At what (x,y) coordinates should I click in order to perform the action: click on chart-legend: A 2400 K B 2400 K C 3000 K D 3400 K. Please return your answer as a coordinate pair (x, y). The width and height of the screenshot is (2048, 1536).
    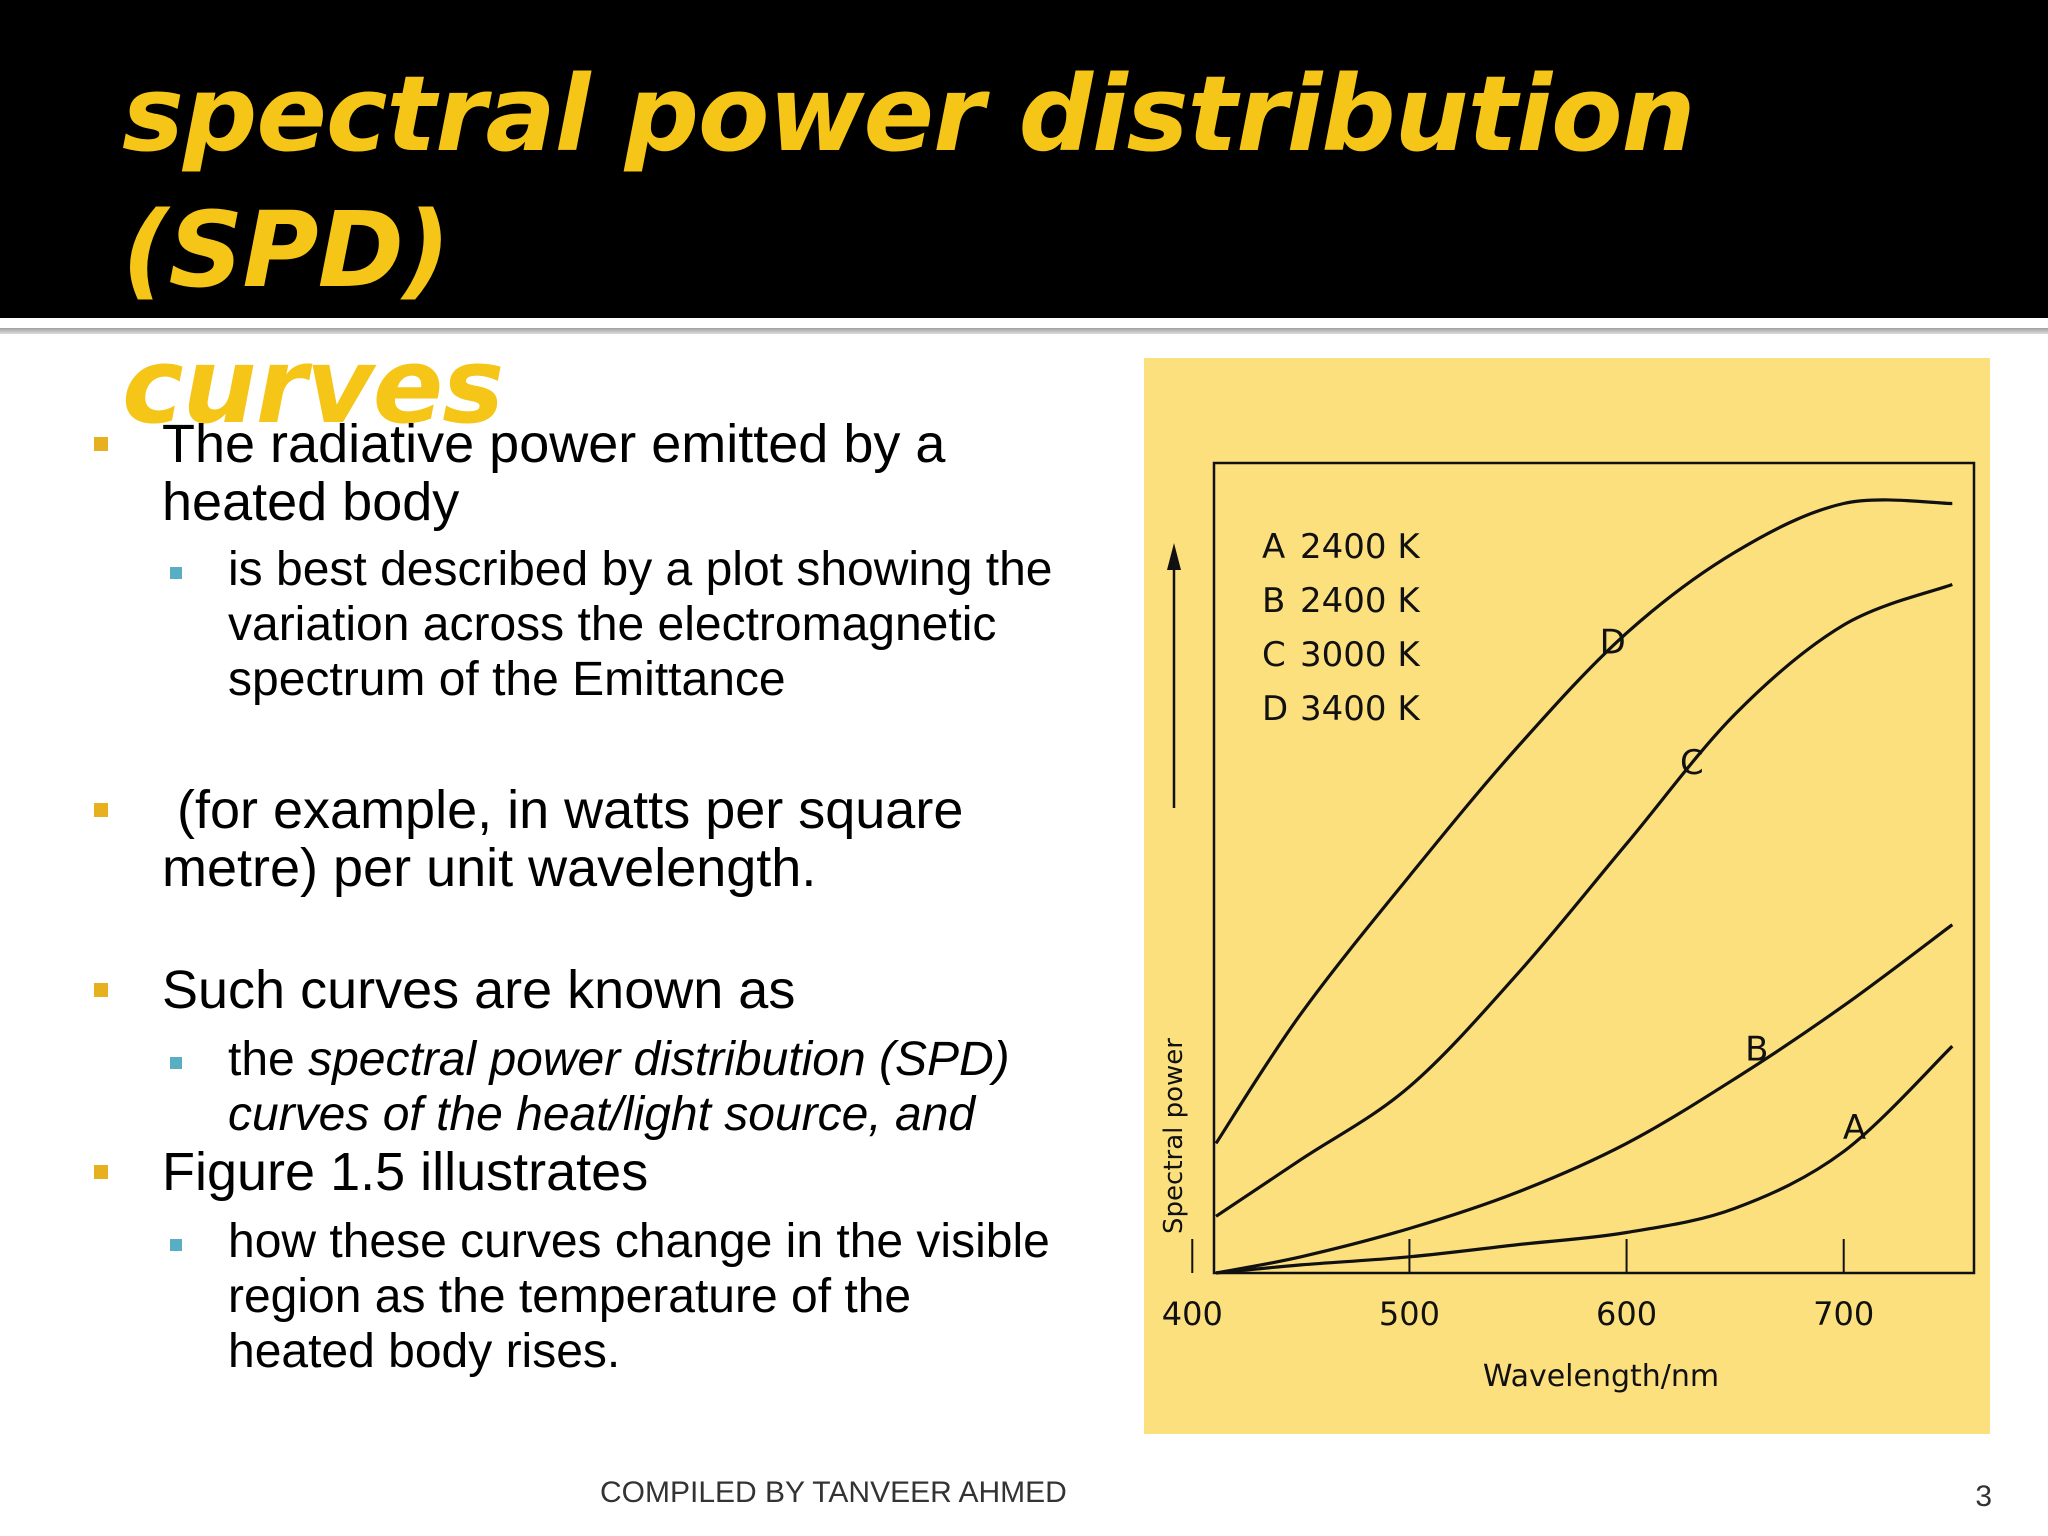
    Looking at the image, I should click on (1341, 628).